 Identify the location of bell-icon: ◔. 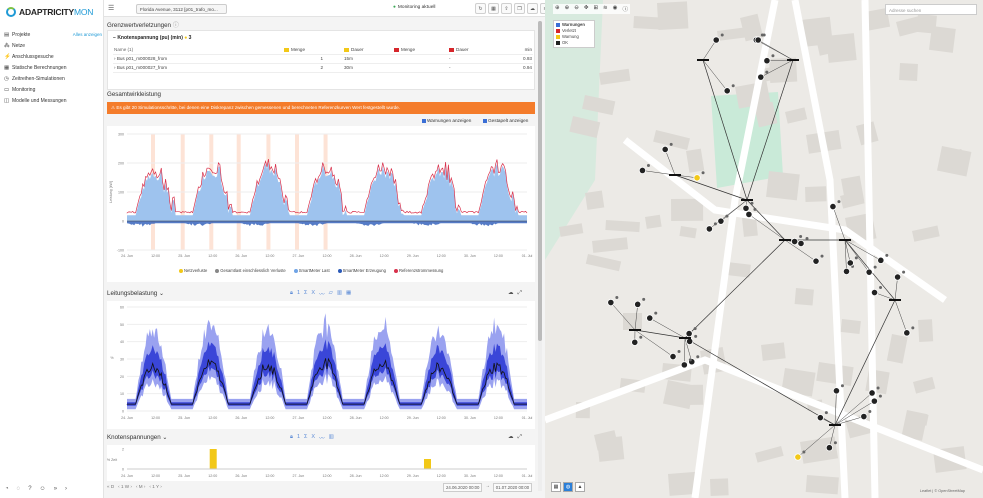
(7, 489).